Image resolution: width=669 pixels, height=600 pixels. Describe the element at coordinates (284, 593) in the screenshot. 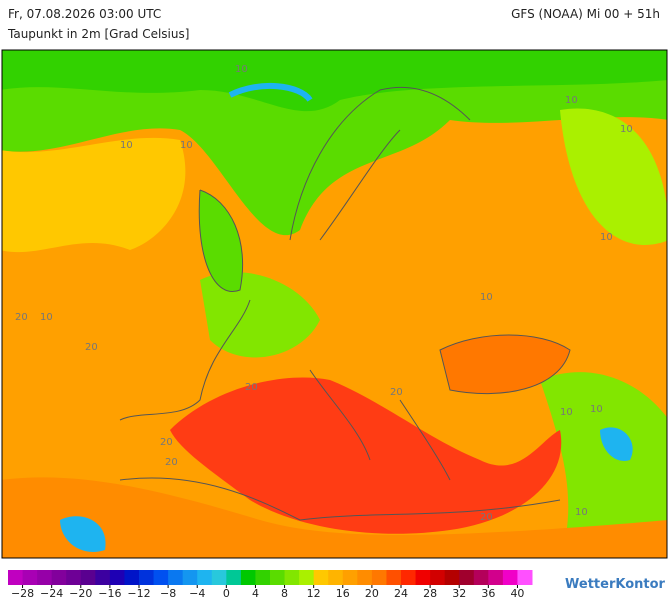

I see `tick-label: 8` at that location.